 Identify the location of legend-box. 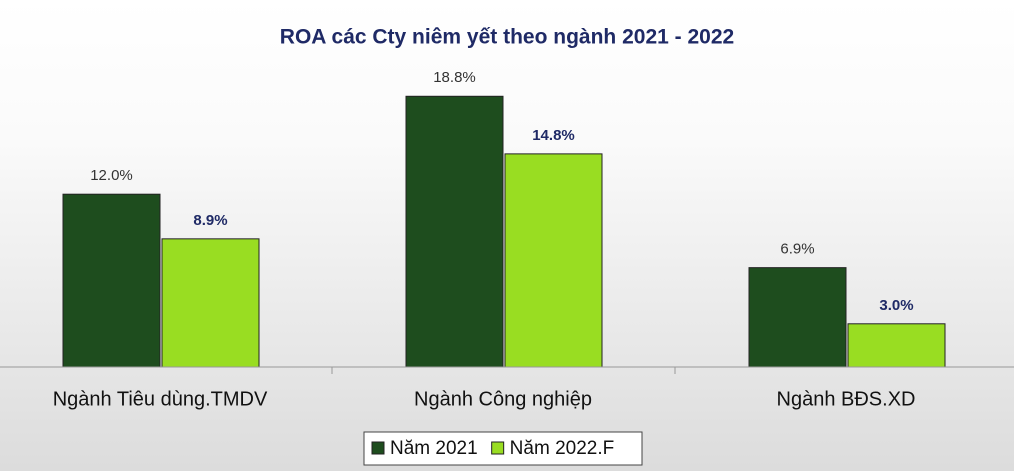
(503, 448).